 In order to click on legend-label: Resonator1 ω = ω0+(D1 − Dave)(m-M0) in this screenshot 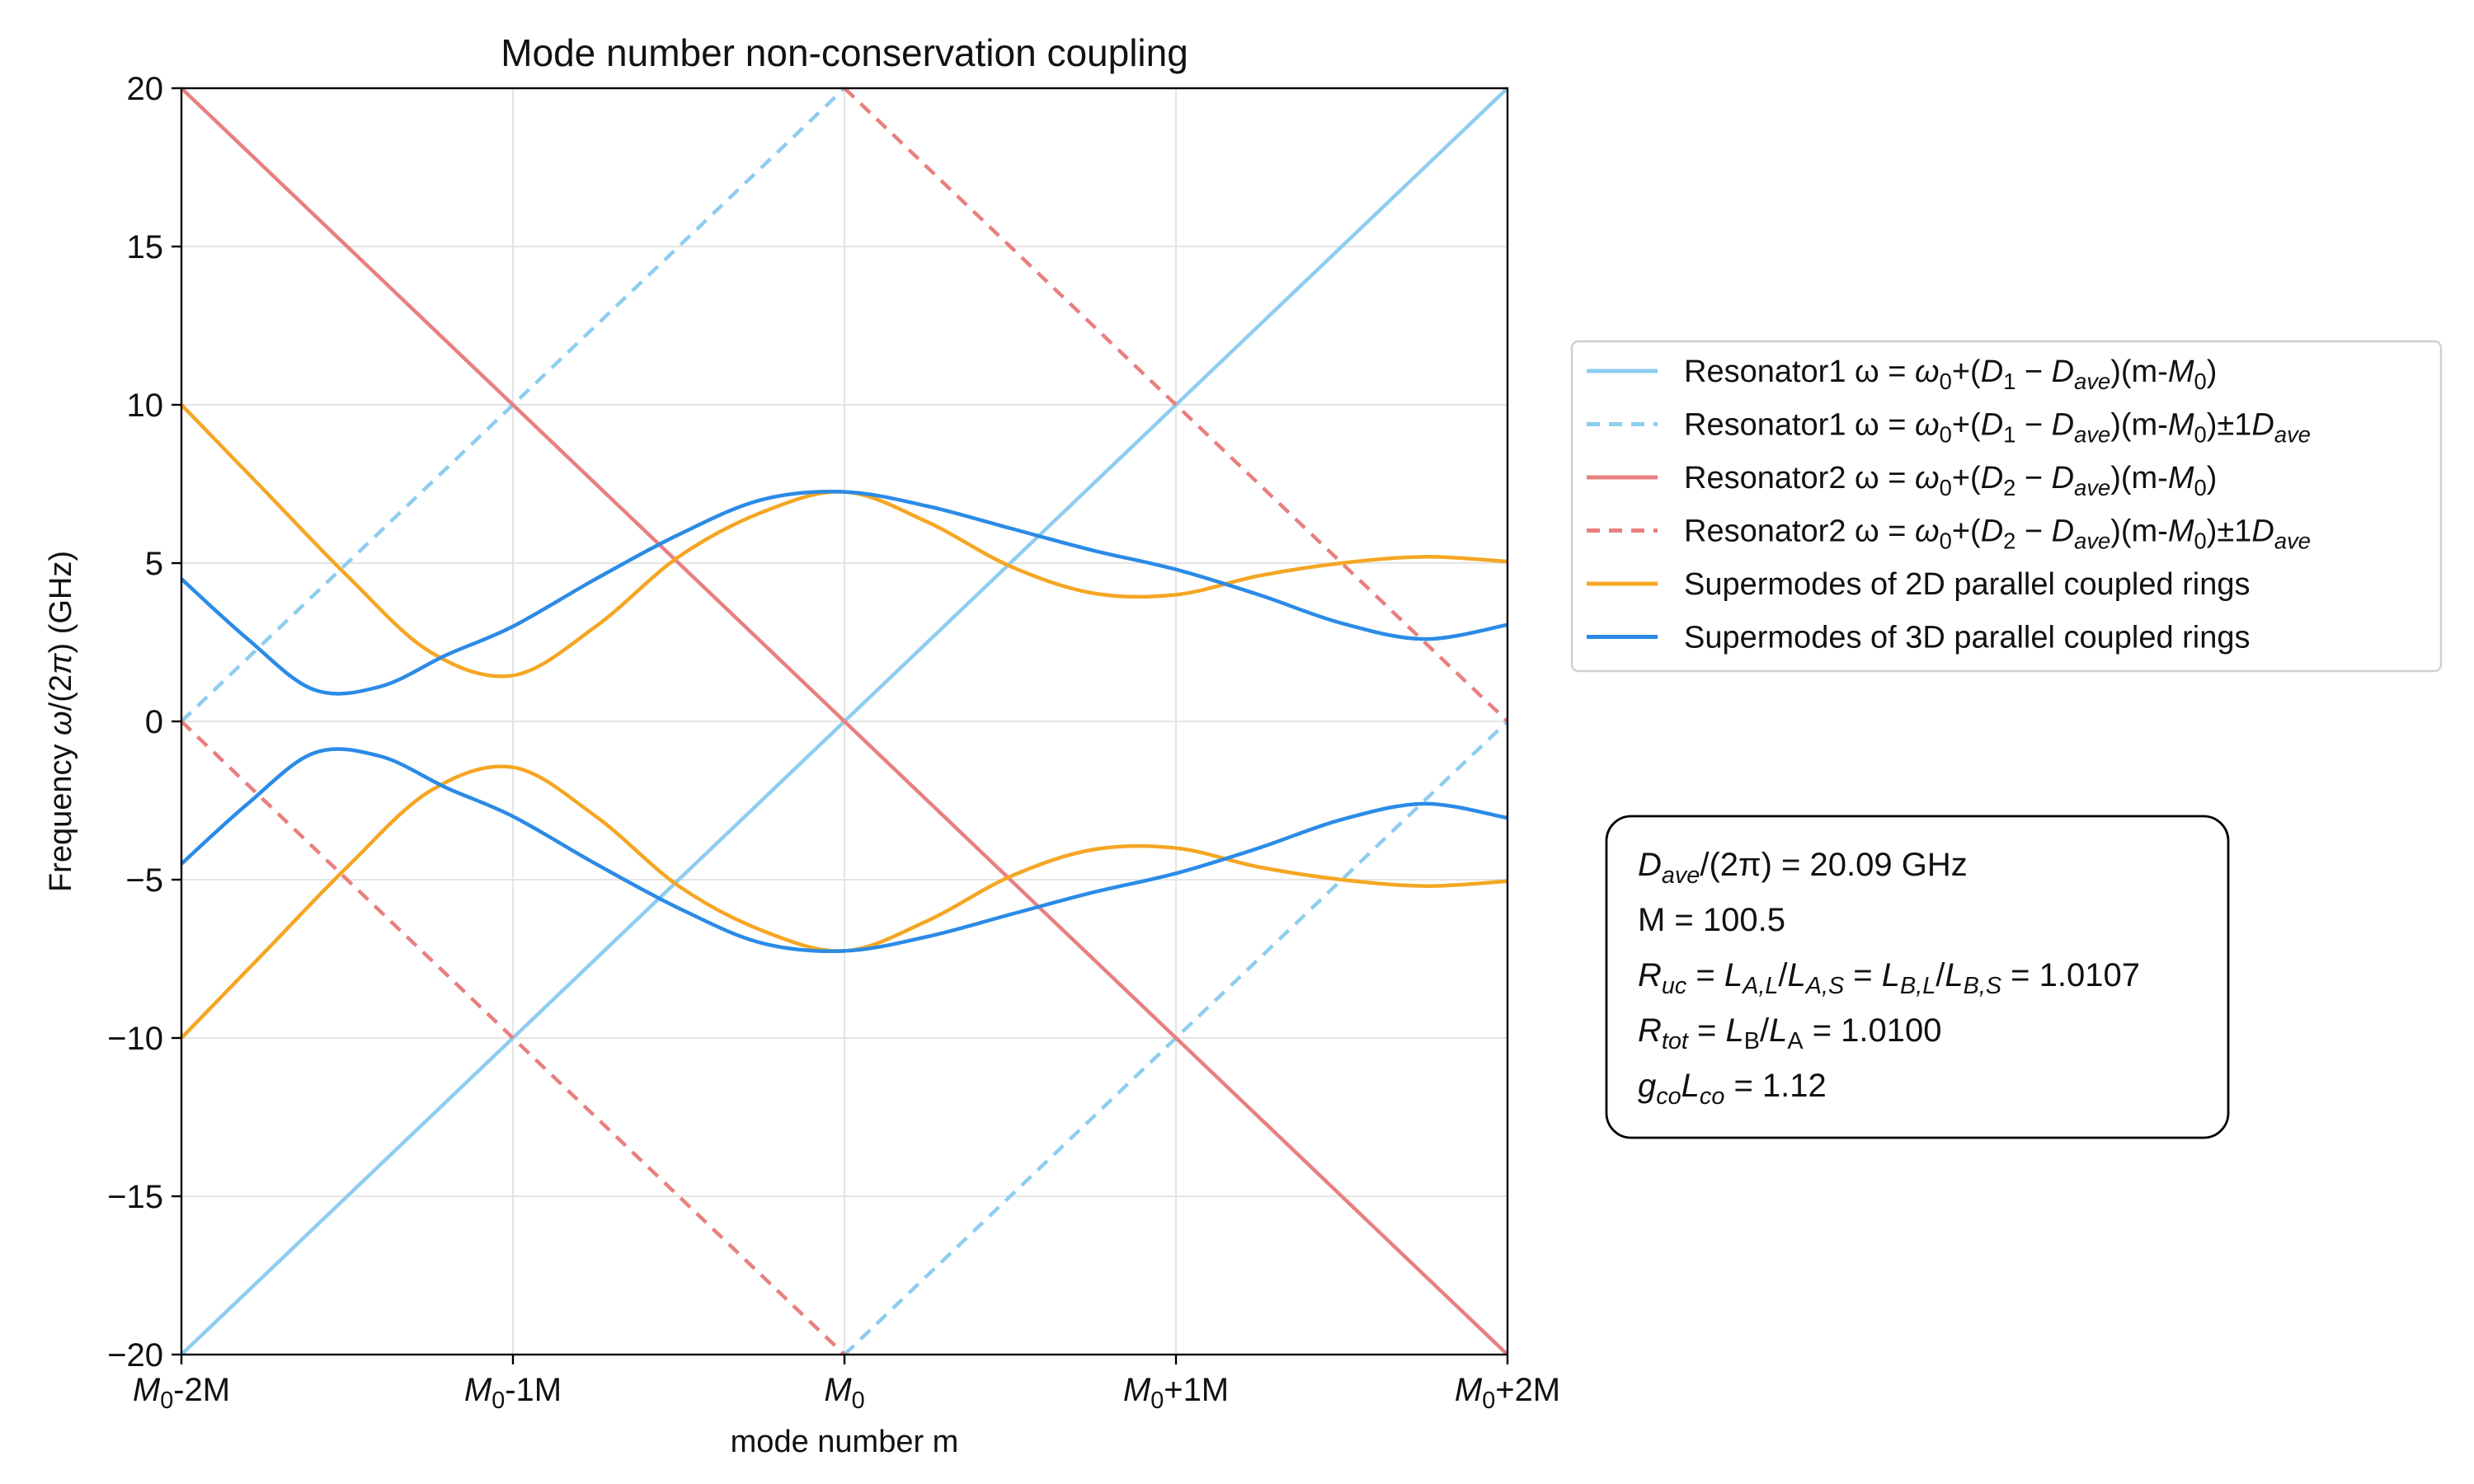, I will do `click(1950, 374)`.